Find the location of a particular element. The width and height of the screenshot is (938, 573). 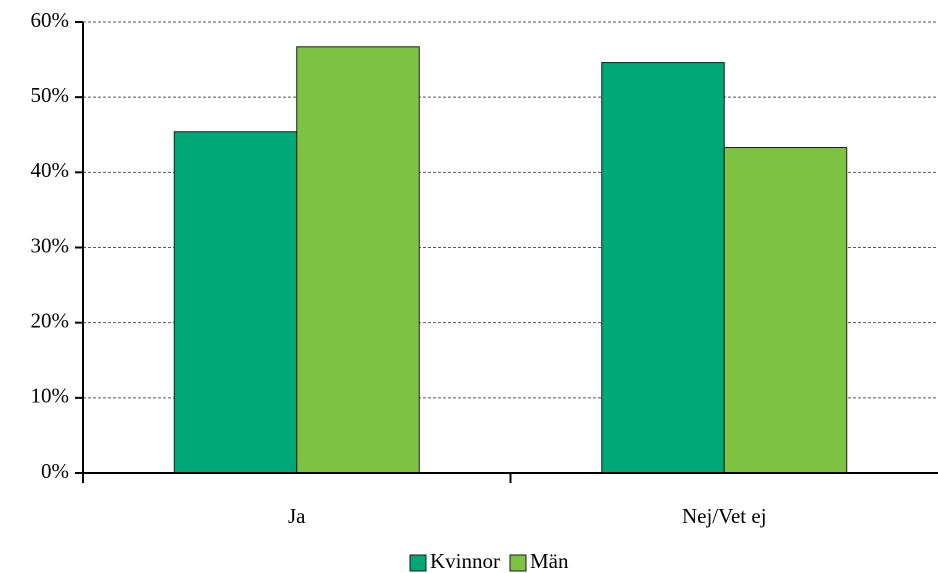

legend-label: Män is located at coordinates (549, 561).